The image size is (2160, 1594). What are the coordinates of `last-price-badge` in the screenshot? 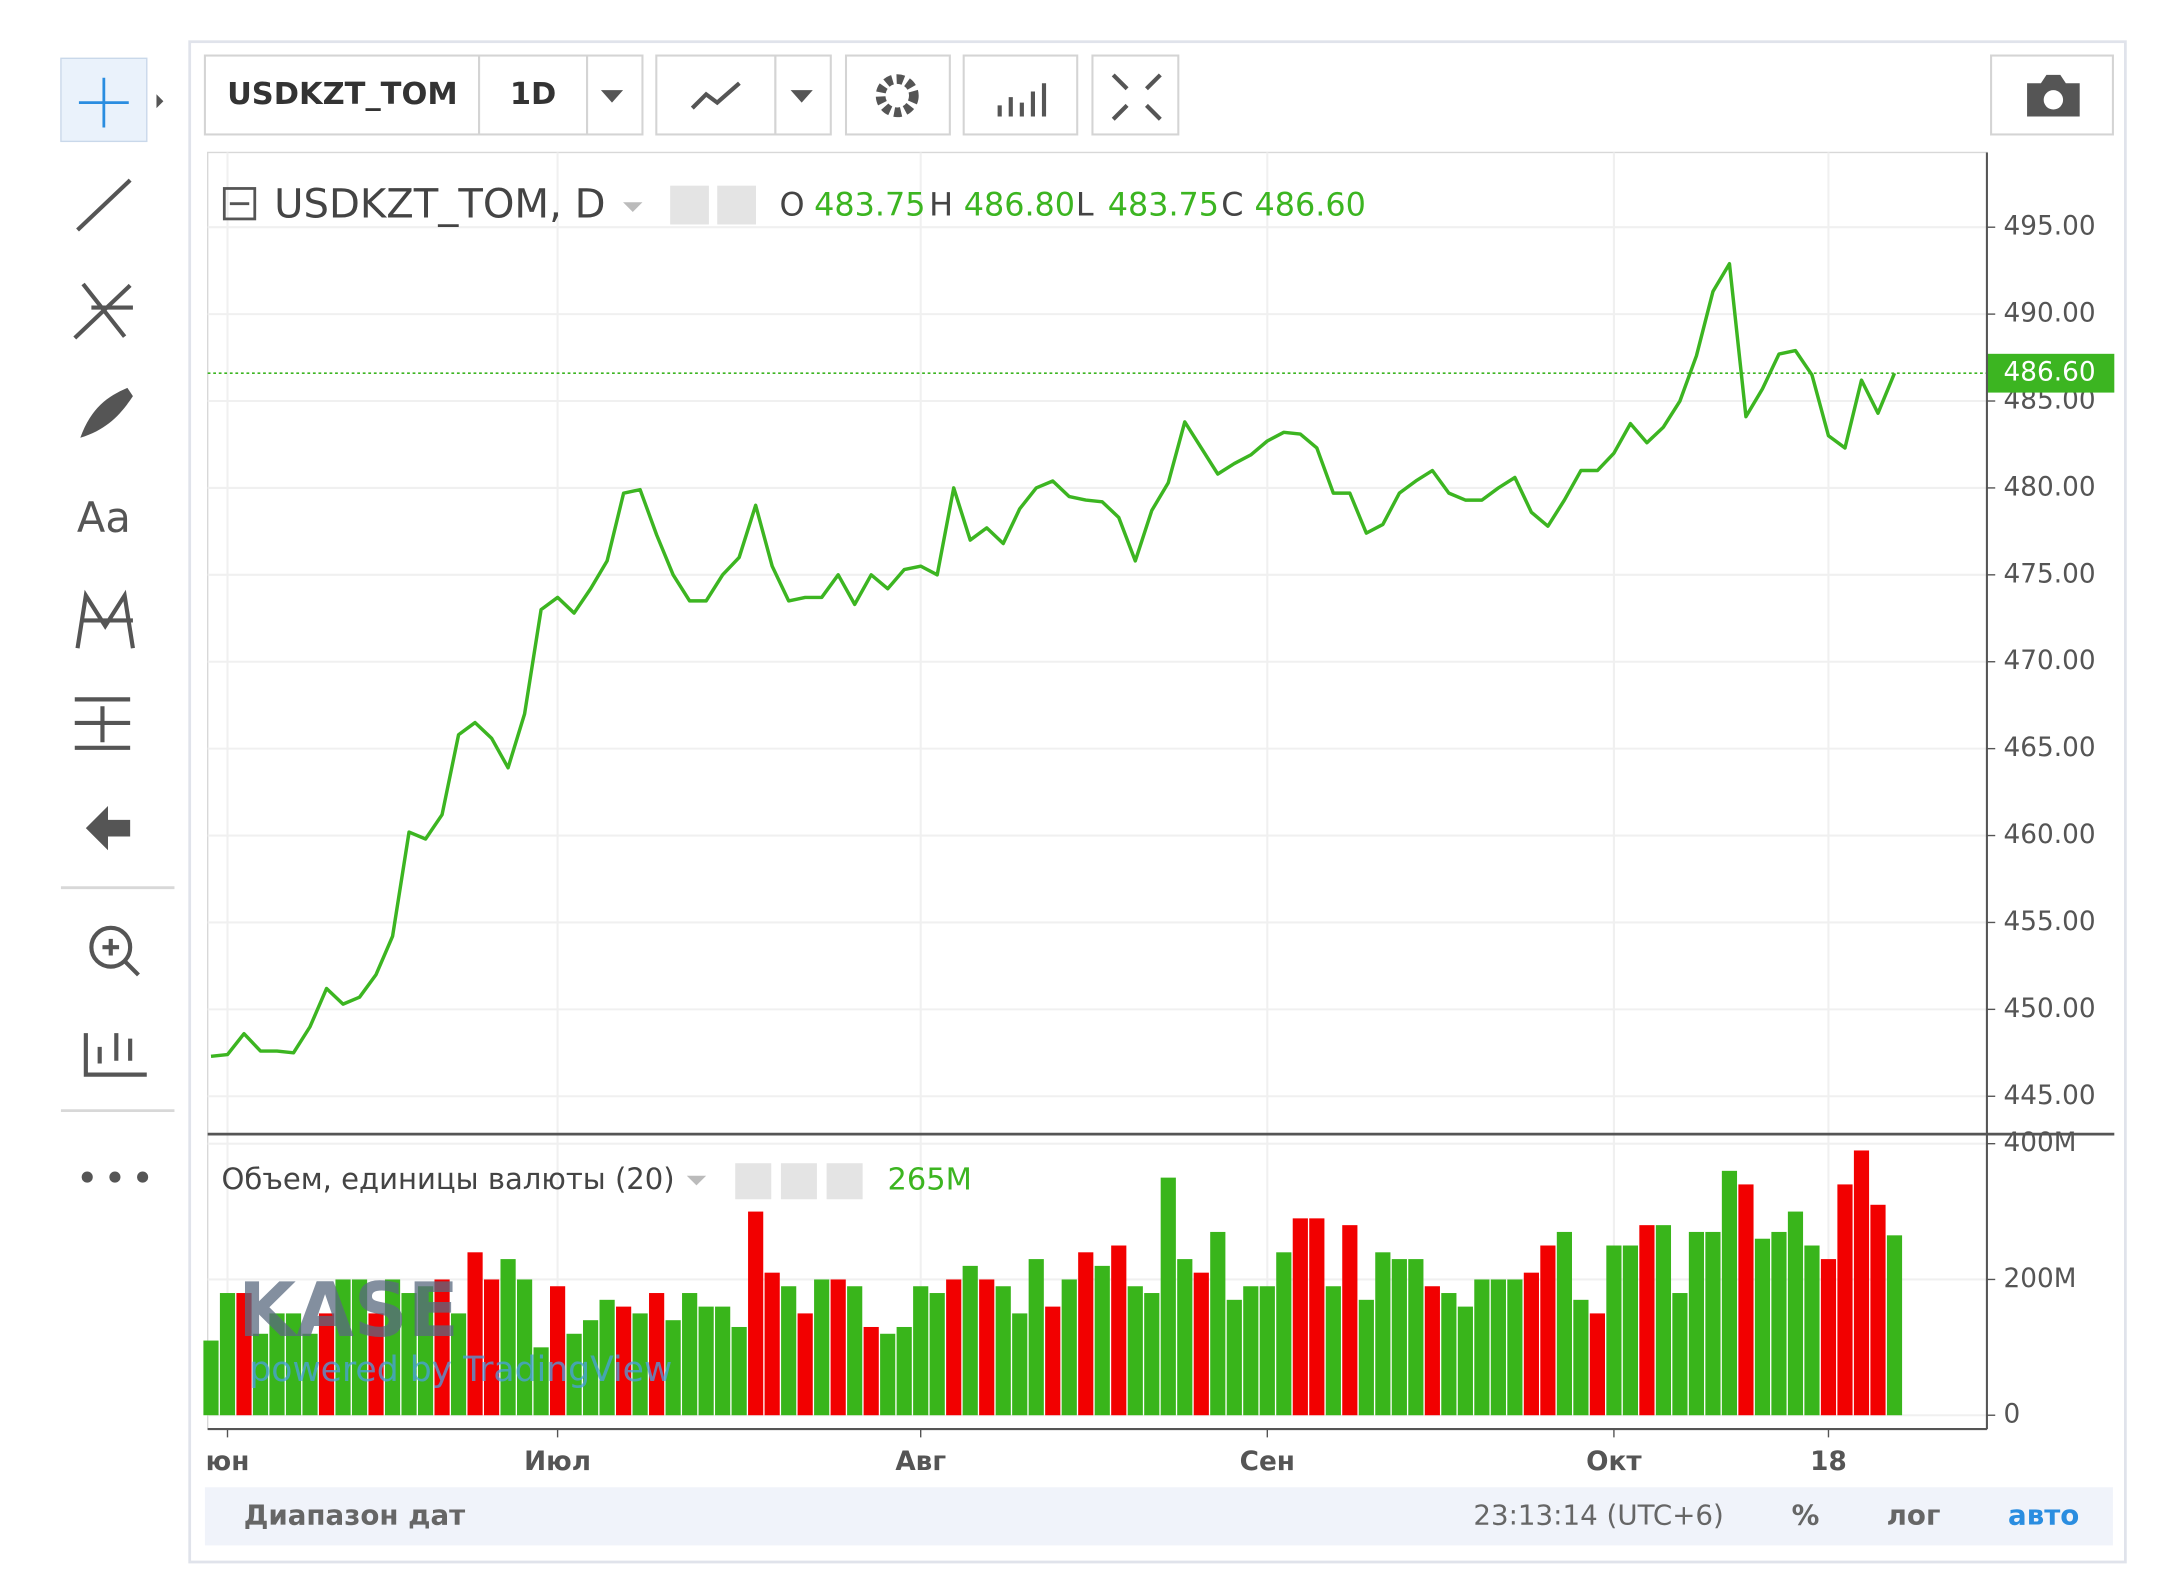 It's located at (2050, 373).